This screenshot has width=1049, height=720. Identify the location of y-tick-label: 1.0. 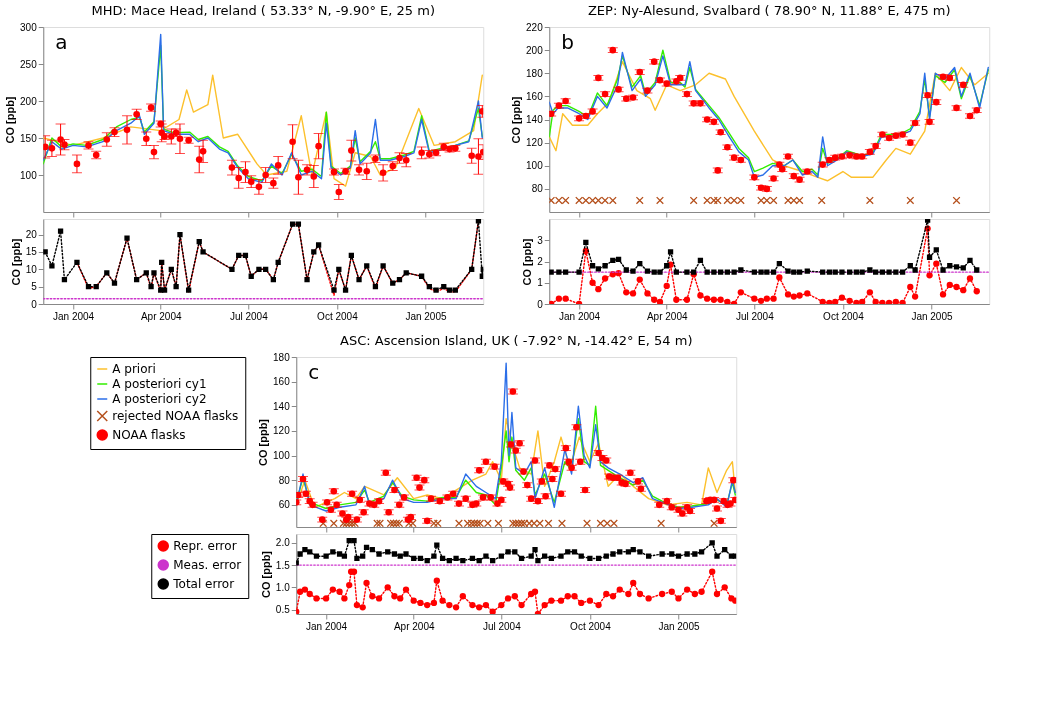
(283, 587).